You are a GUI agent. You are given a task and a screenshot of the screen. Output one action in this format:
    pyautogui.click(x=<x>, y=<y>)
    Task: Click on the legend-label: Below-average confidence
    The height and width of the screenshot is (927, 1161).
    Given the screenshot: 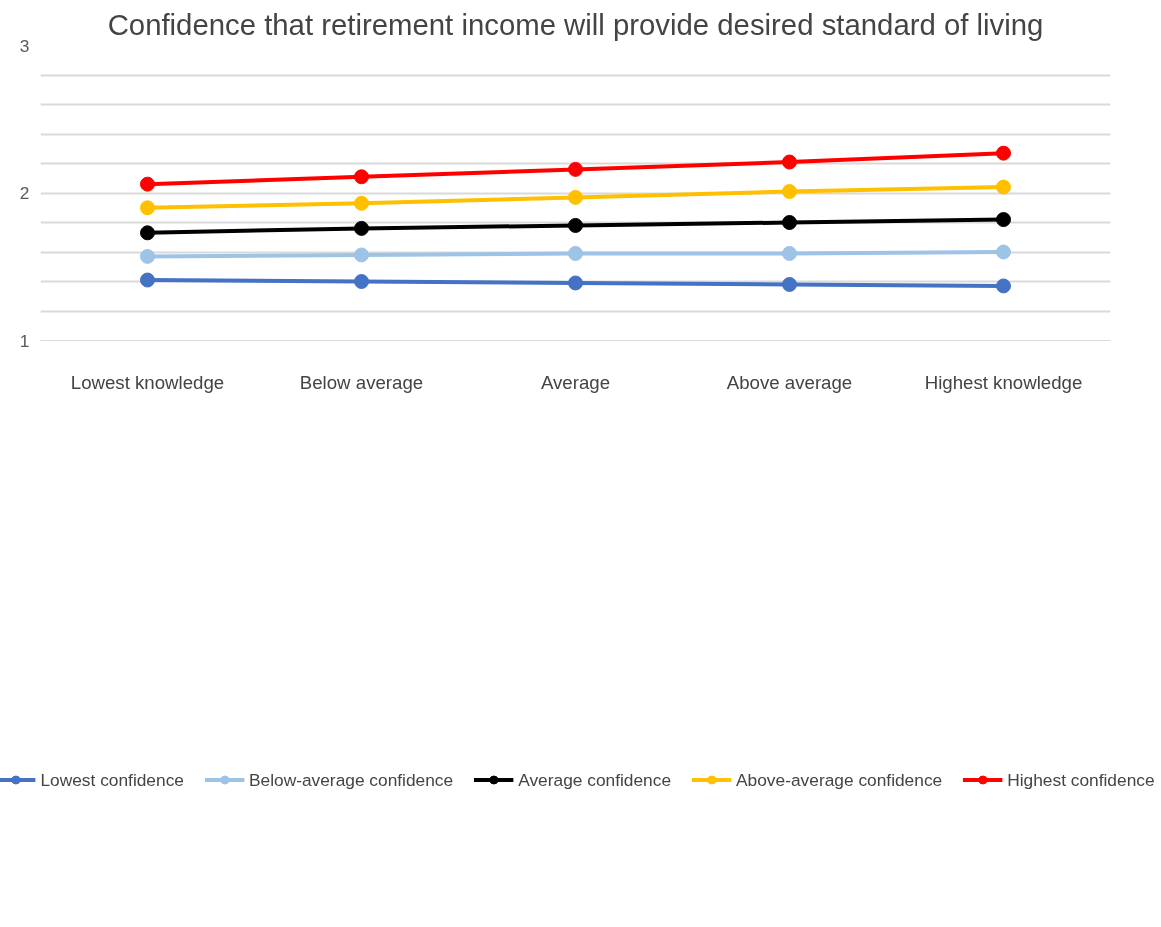 What is the action you would take?
    pyautogui.click(x=351, y=780)
    